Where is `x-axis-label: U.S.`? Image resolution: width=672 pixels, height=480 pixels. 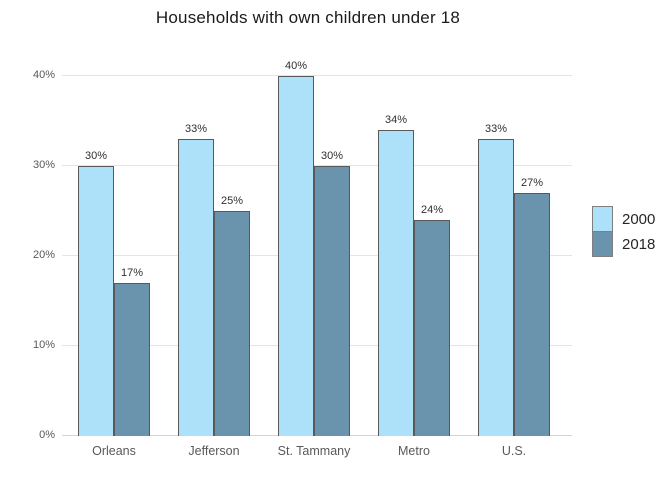 x-axis-label: U.S. is located at coordinates (514, 451).